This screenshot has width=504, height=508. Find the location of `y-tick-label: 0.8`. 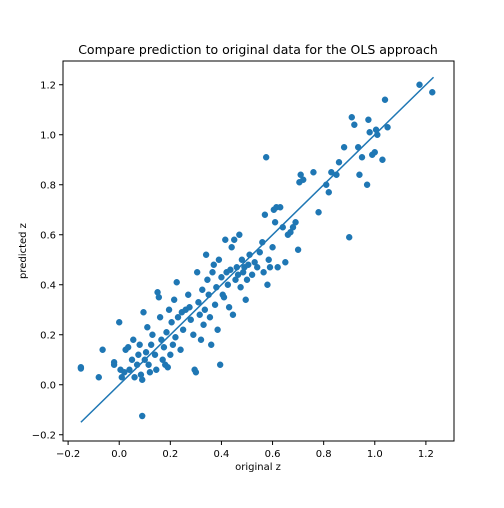

y-tick-label: 0.8 is located at coordinates (48, 185).